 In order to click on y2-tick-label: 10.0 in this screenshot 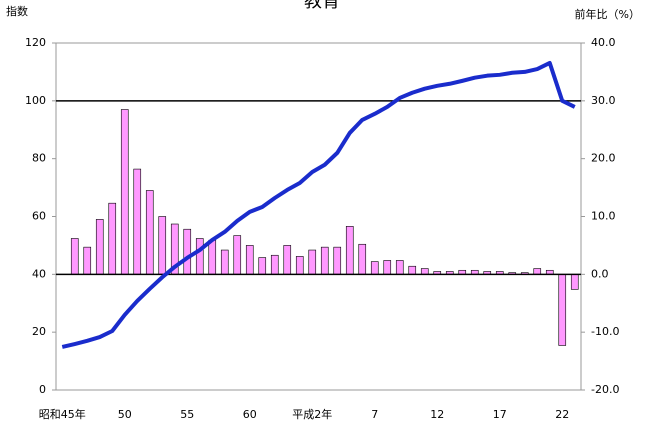, I will do `click(603, 216)`.